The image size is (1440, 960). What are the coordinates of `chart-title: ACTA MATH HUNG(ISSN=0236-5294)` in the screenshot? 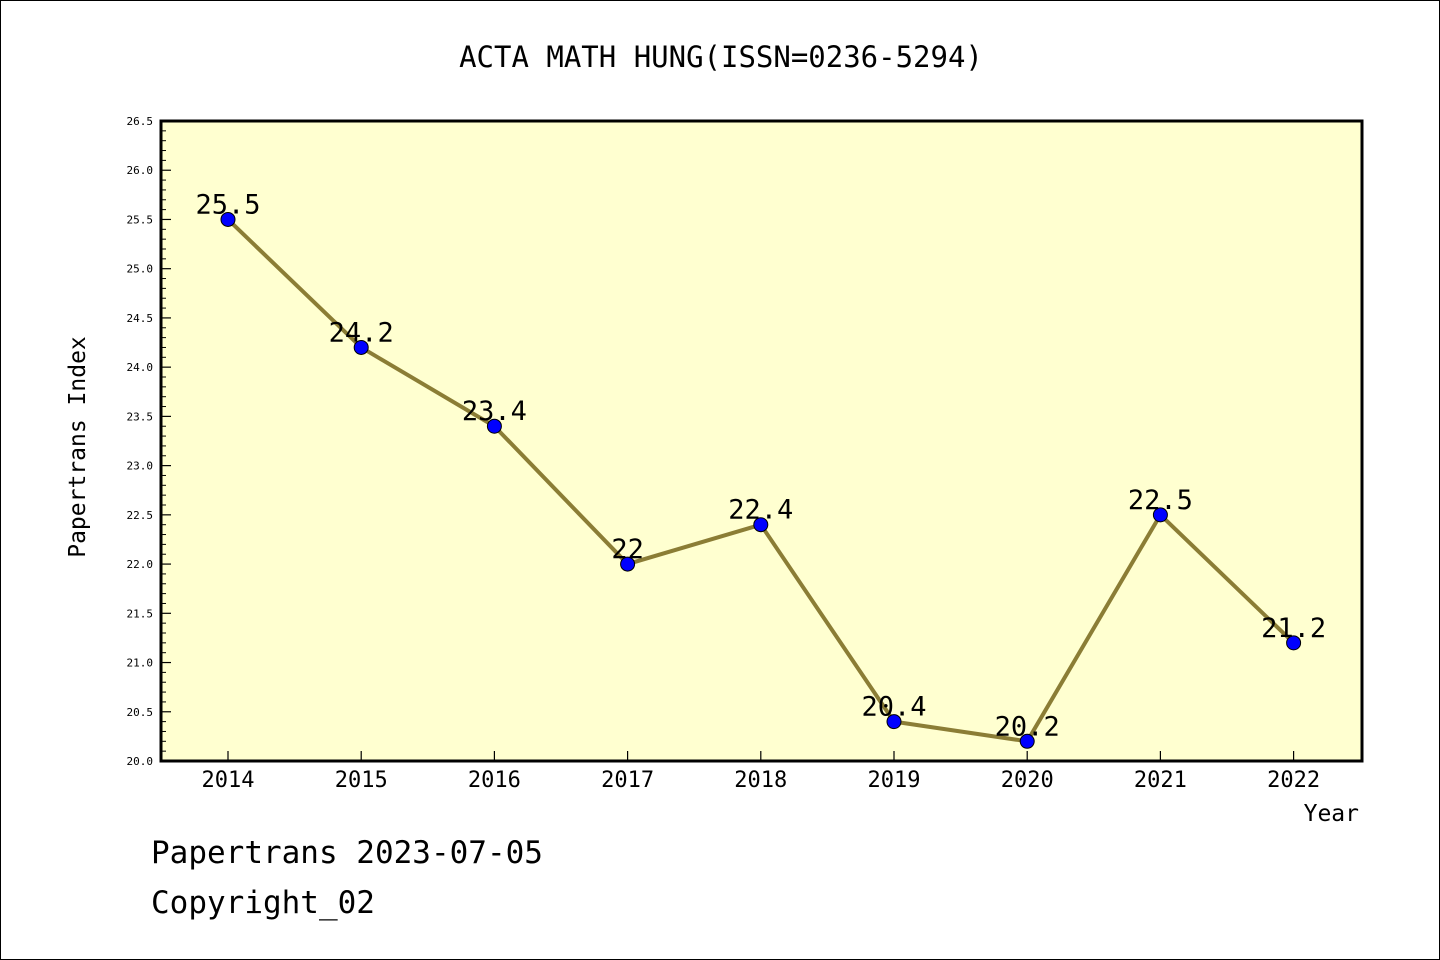 It's located at (721, 57).